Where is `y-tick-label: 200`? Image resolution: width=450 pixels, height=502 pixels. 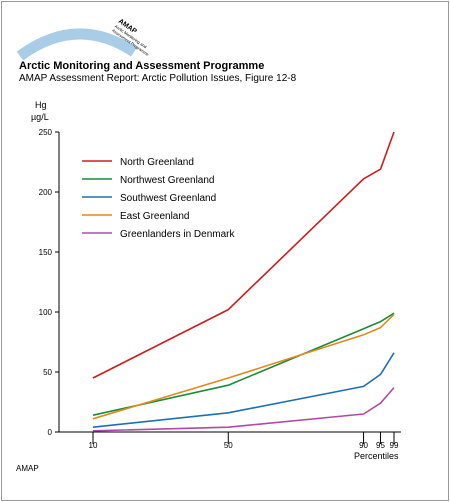 y-tick-label: 200 is located at coordinates (46, 192).